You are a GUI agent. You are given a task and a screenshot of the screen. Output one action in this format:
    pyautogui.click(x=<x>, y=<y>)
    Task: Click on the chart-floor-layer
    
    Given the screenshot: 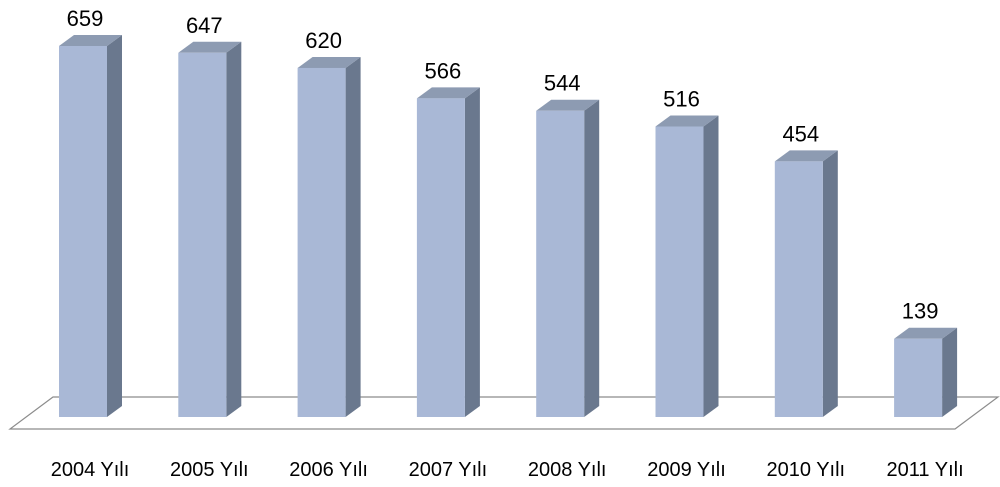 What is the action you would take?
    pyautogui.click(x=504, y=413)
    